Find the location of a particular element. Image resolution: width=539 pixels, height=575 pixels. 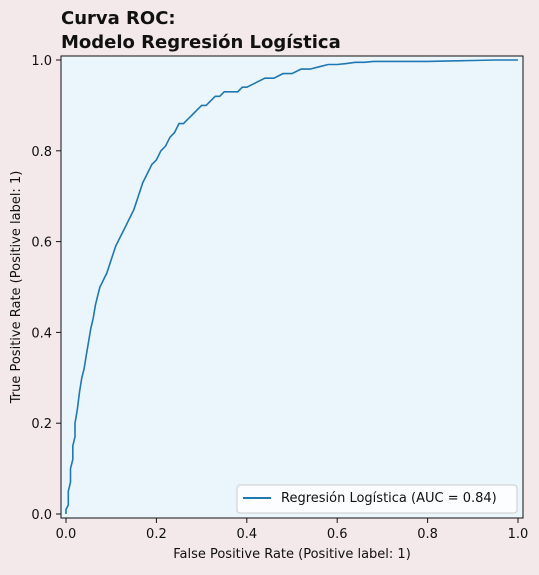

x-tick-label: 0.0 is located at coordinates (66, 534).